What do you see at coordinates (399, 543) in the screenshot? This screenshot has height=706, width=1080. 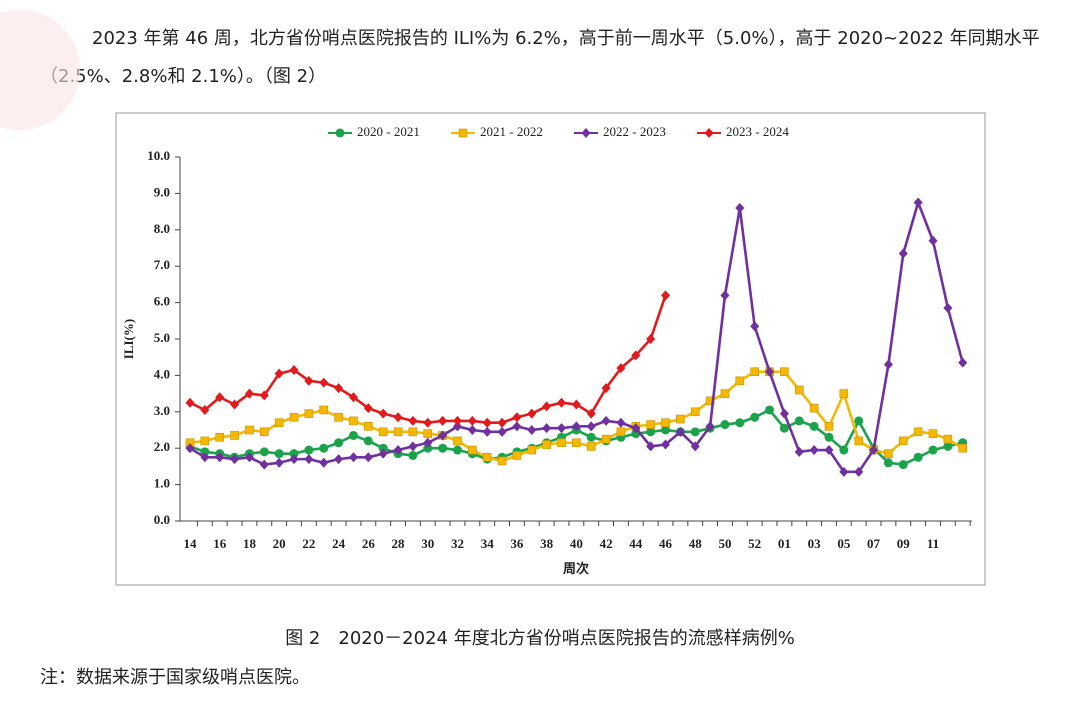 I see `x-tick-label: 28` at bounding box center [399, 543].